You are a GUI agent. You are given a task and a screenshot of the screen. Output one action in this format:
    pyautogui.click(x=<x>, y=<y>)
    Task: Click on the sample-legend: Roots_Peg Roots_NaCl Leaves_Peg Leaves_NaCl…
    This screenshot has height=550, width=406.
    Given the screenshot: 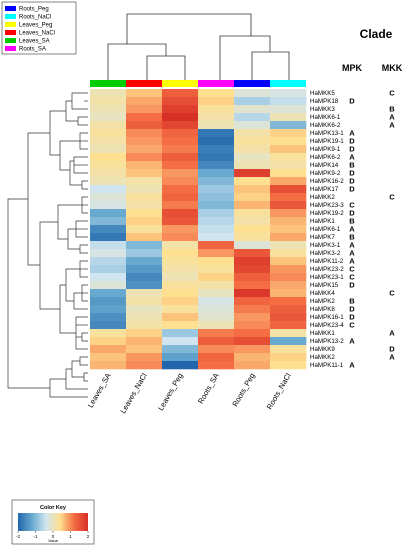 What is the action you would take?
    pyautogui.click(x=39, y=28)
    